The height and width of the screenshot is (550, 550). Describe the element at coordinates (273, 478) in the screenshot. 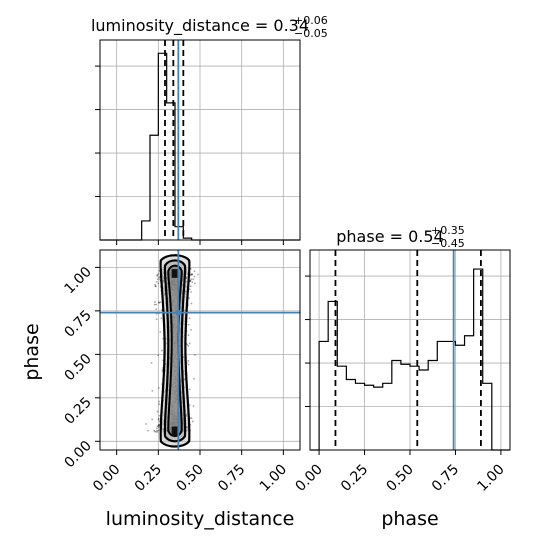

I see `scatter-x-tick-label-4: 1.00` at that location.